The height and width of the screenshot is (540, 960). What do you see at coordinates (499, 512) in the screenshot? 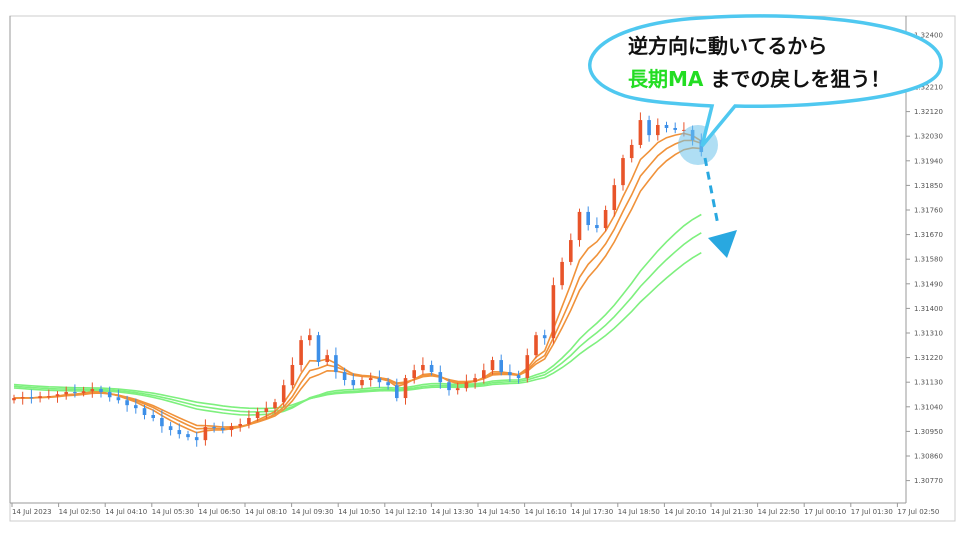
I see `x-tick-label: 14 Jul 14:50` at bounding box center [499, 512].